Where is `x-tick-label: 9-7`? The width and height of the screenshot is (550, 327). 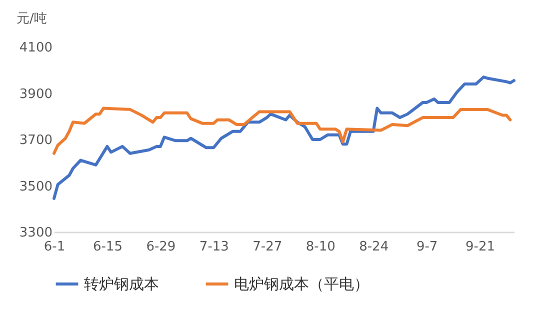
x-tick-label: 9-7 is located at coordinates (427, 247).